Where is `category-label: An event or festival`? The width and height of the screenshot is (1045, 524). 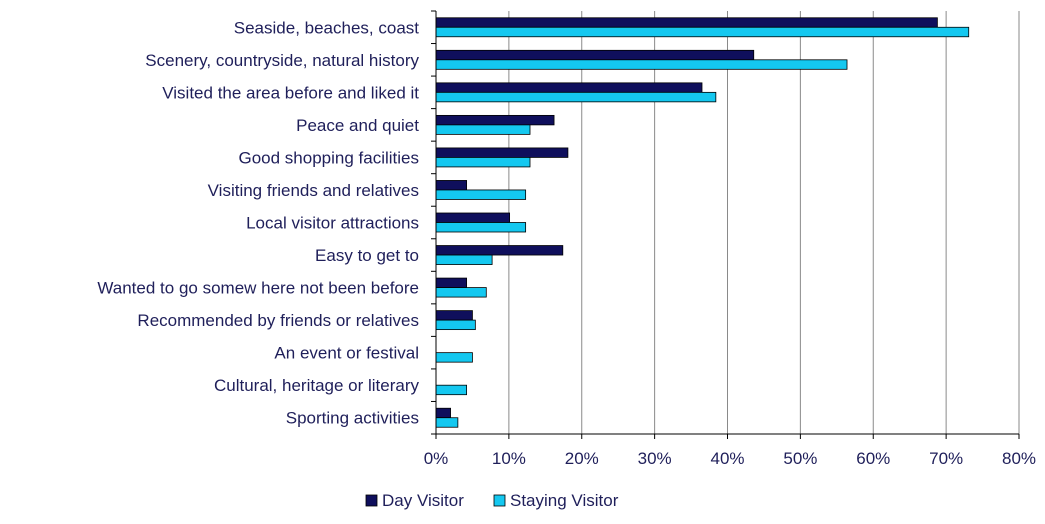 category-label: An event or festival is located at coordinates (346, 353).